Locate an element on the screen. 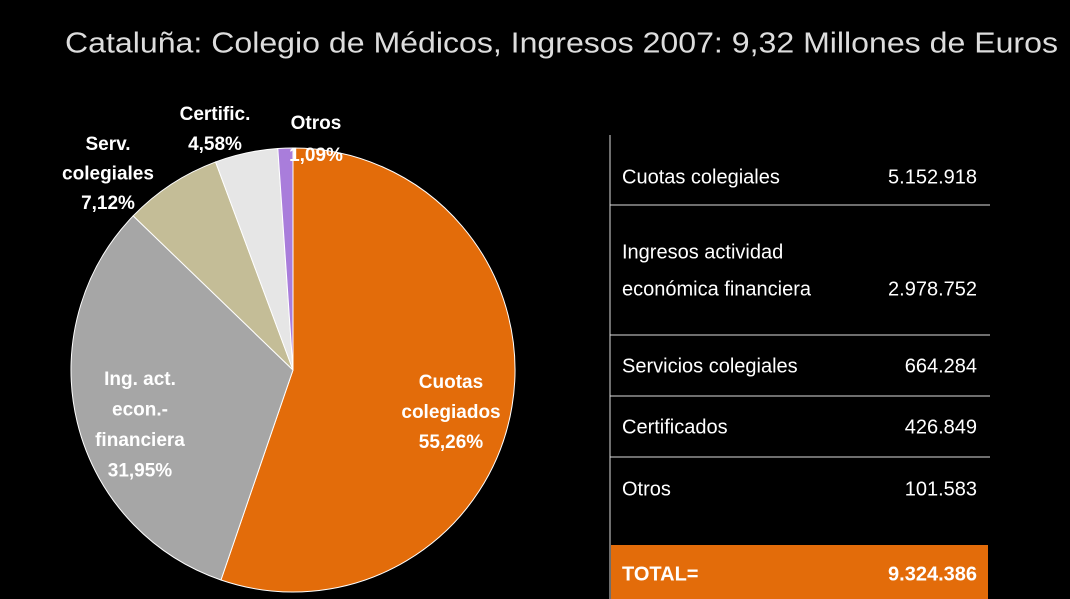  row-value: 101.583 is located at coordinates (941, 489).